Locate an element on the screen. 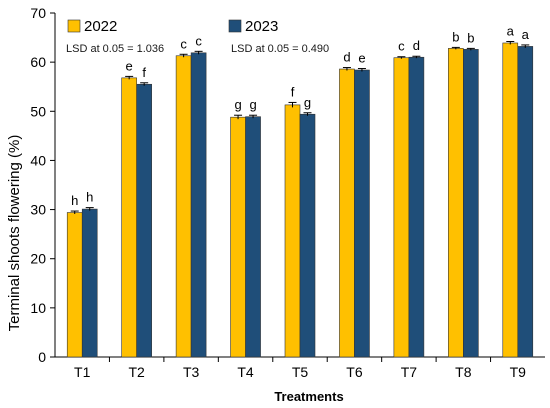  bar-2022-t1 is located at coordinates (74, 285).